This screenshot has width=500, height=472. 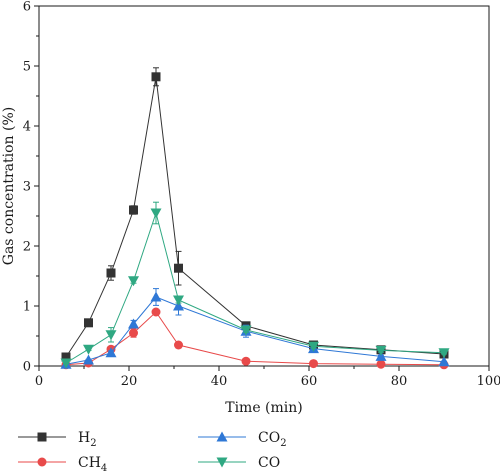 I want to click on y-axis-ticks: 0 1 2 3 4 5 6, so click(x=31, y=187).